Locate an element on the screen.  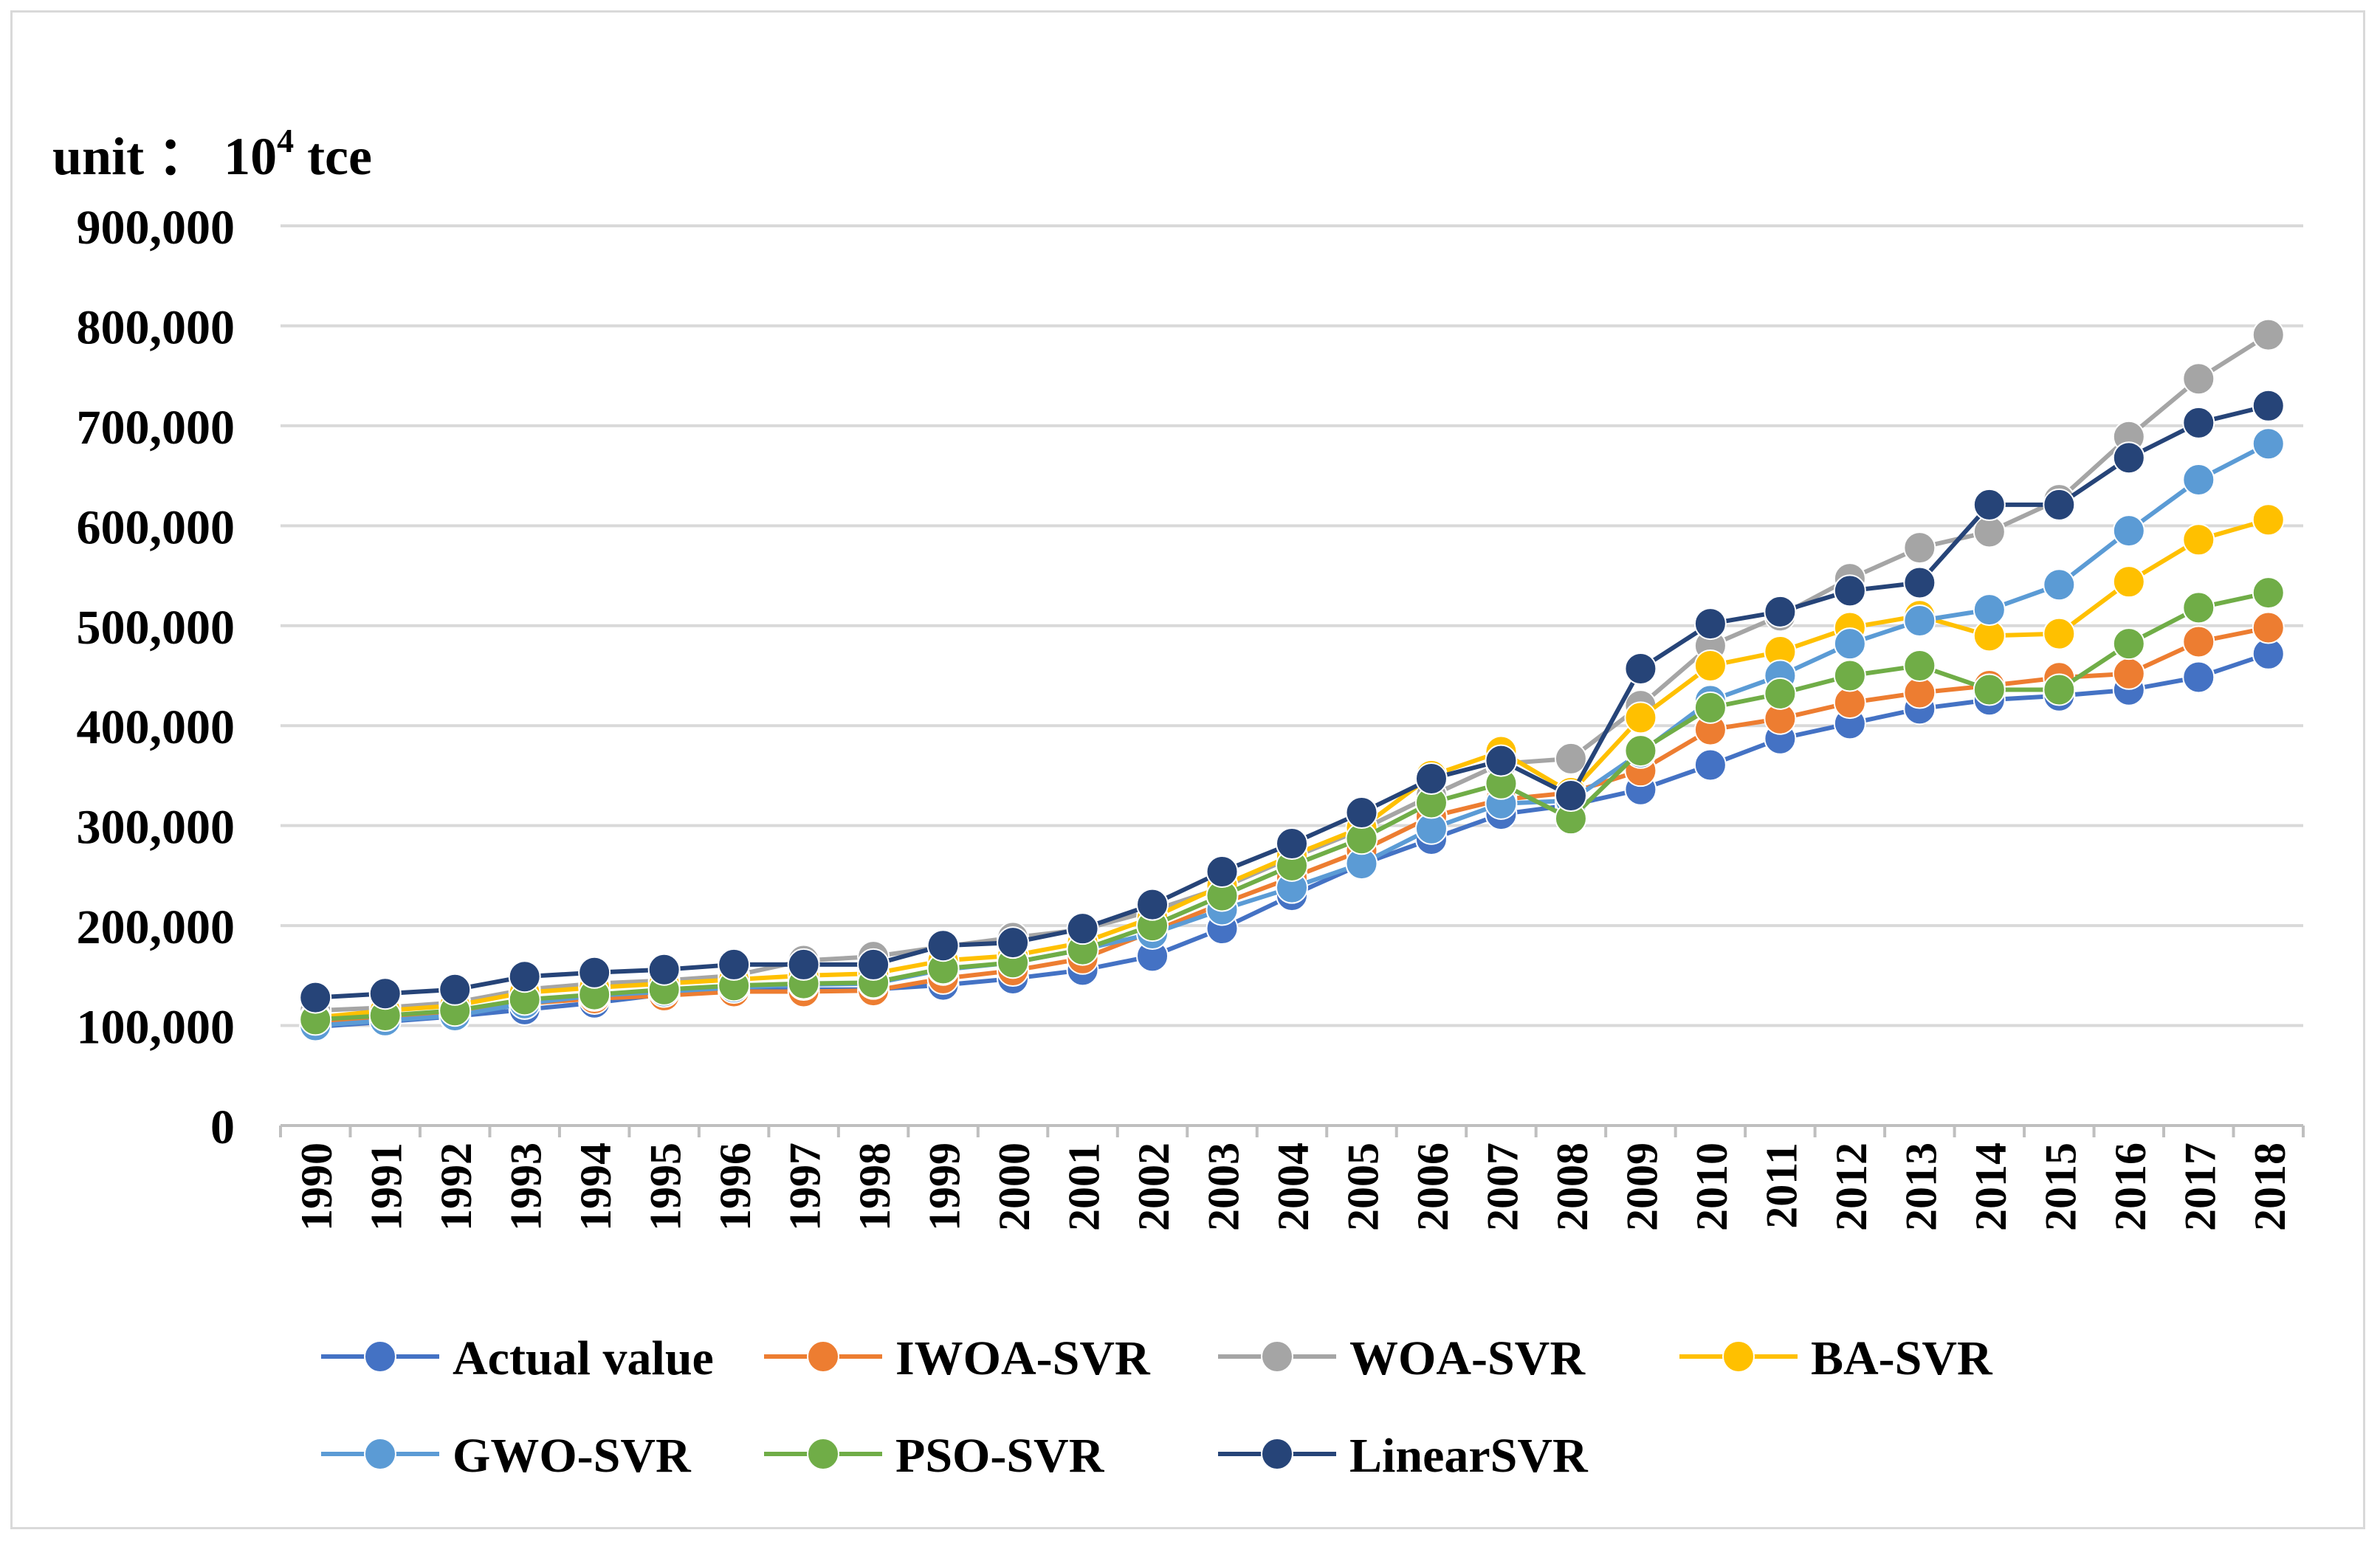
x-tick-label: 1993 is located at coordinates (527, 1187).